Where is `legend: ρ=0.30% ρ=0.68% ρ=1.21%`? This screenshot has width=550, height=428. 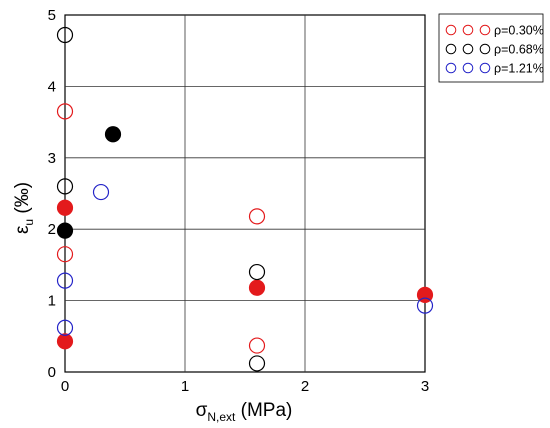
legend: ρ=0.30% ρ=0.68% ρ=1.21% is located at coordinates (491, 48).